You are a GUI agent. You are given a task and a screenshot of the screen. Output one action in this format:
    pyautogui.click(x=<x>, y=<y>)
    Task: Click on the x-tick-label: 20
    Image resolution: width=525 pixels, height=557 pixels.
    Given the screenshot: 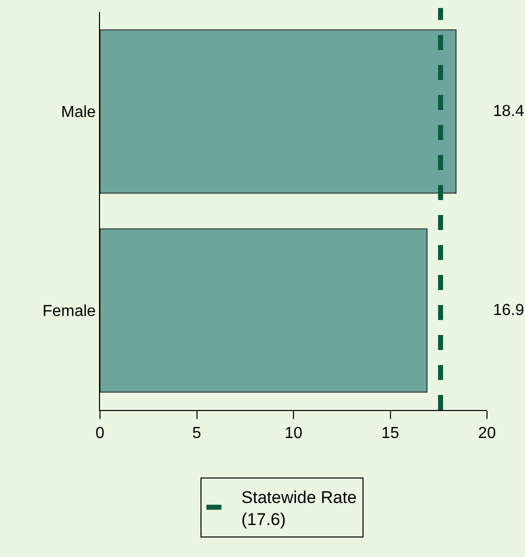 What is the action you would take?
    pyautogui.click(x=487, y=433)
    